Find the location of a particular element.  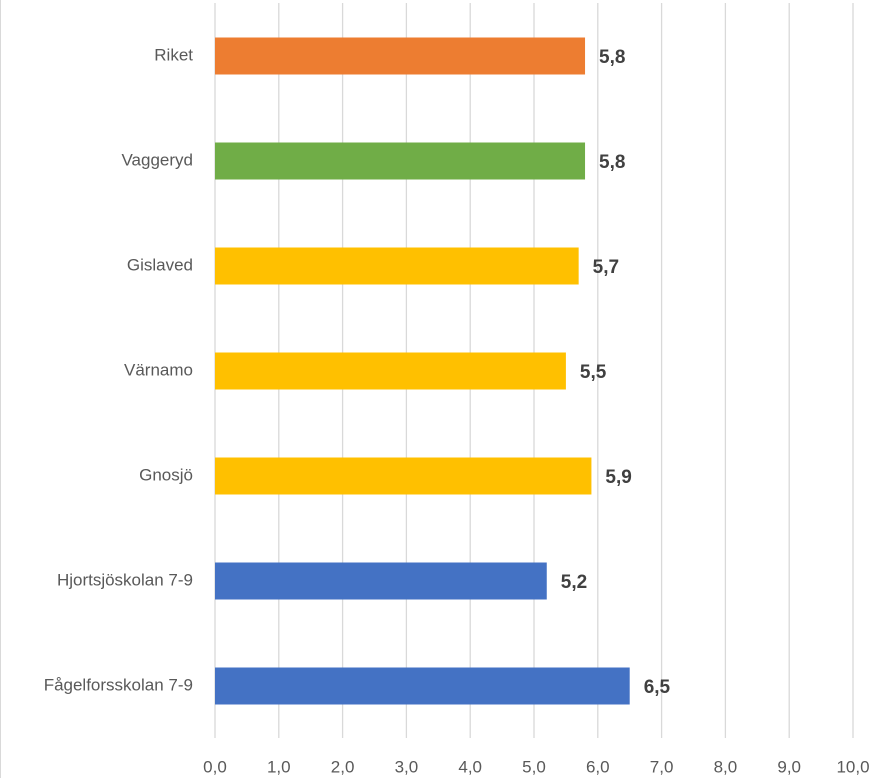

y-tick-label: Värnamo is located at coordinates (158, 369).